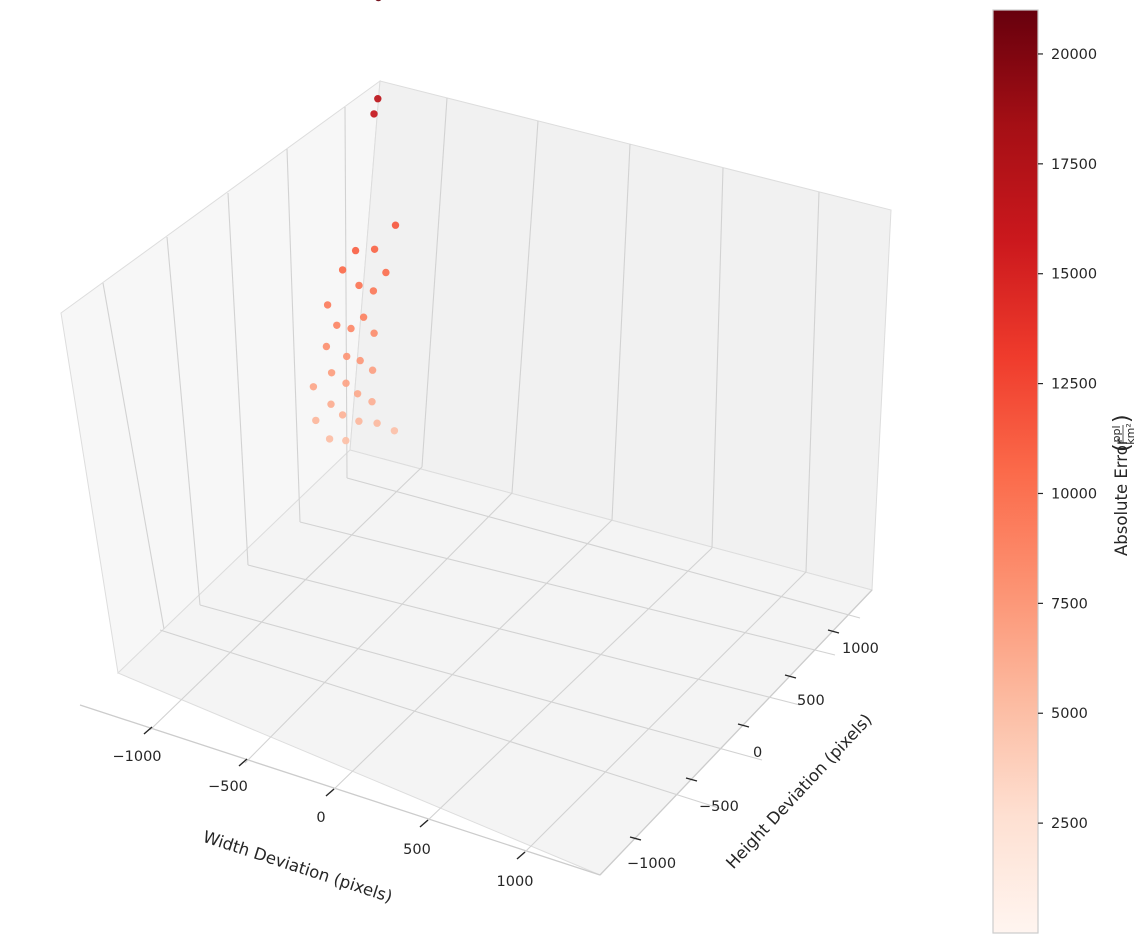 The width and height of the screenshot is (1148, 944). I want to click on x-tick-labels: −1000 −500 0 500 1000, so click(322, 819).